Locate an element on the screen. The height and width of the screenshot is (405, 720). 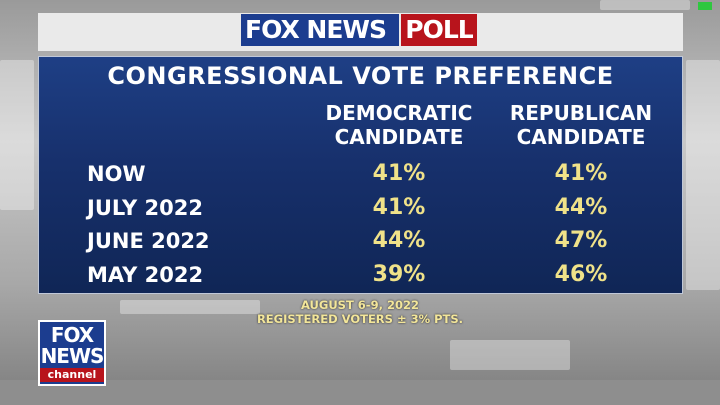
channel-logo-line: FOX is located at coordinates (72, 335).